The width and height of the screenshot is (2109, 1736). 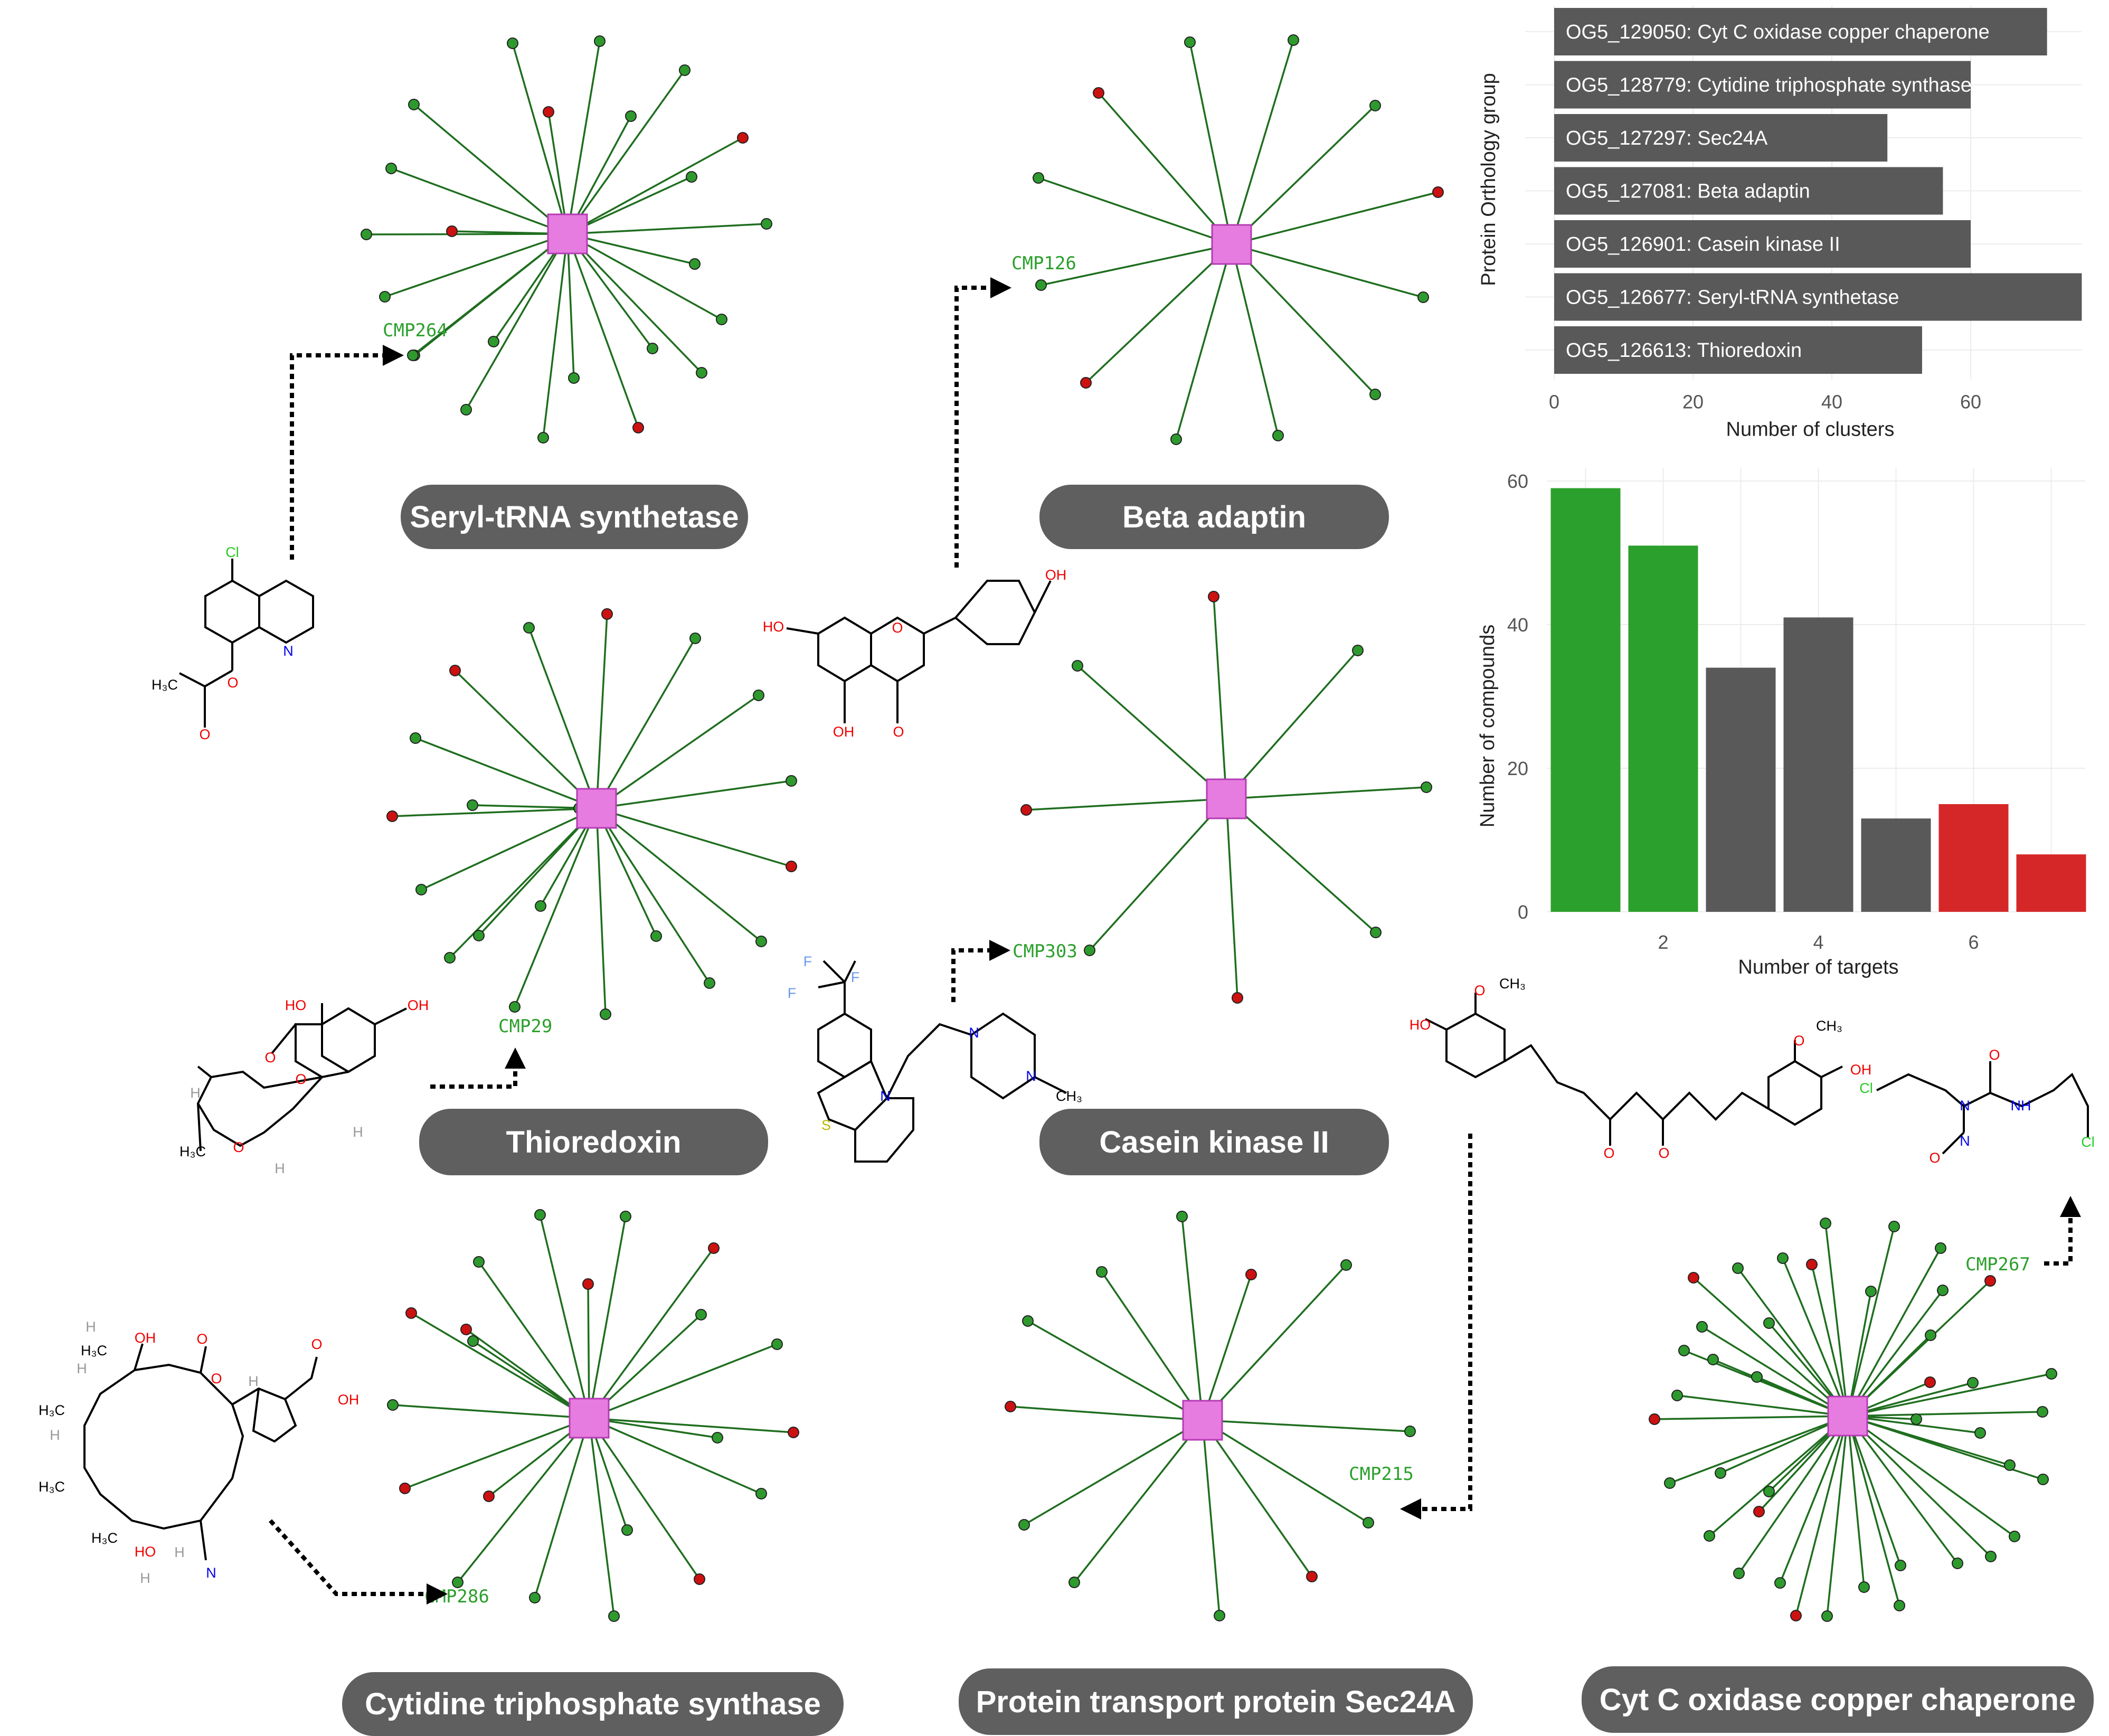 What do you see at coordinates (415, 330) in the screenshot?
I see `compound-label: CMP264` at bounding box center [415, 330].